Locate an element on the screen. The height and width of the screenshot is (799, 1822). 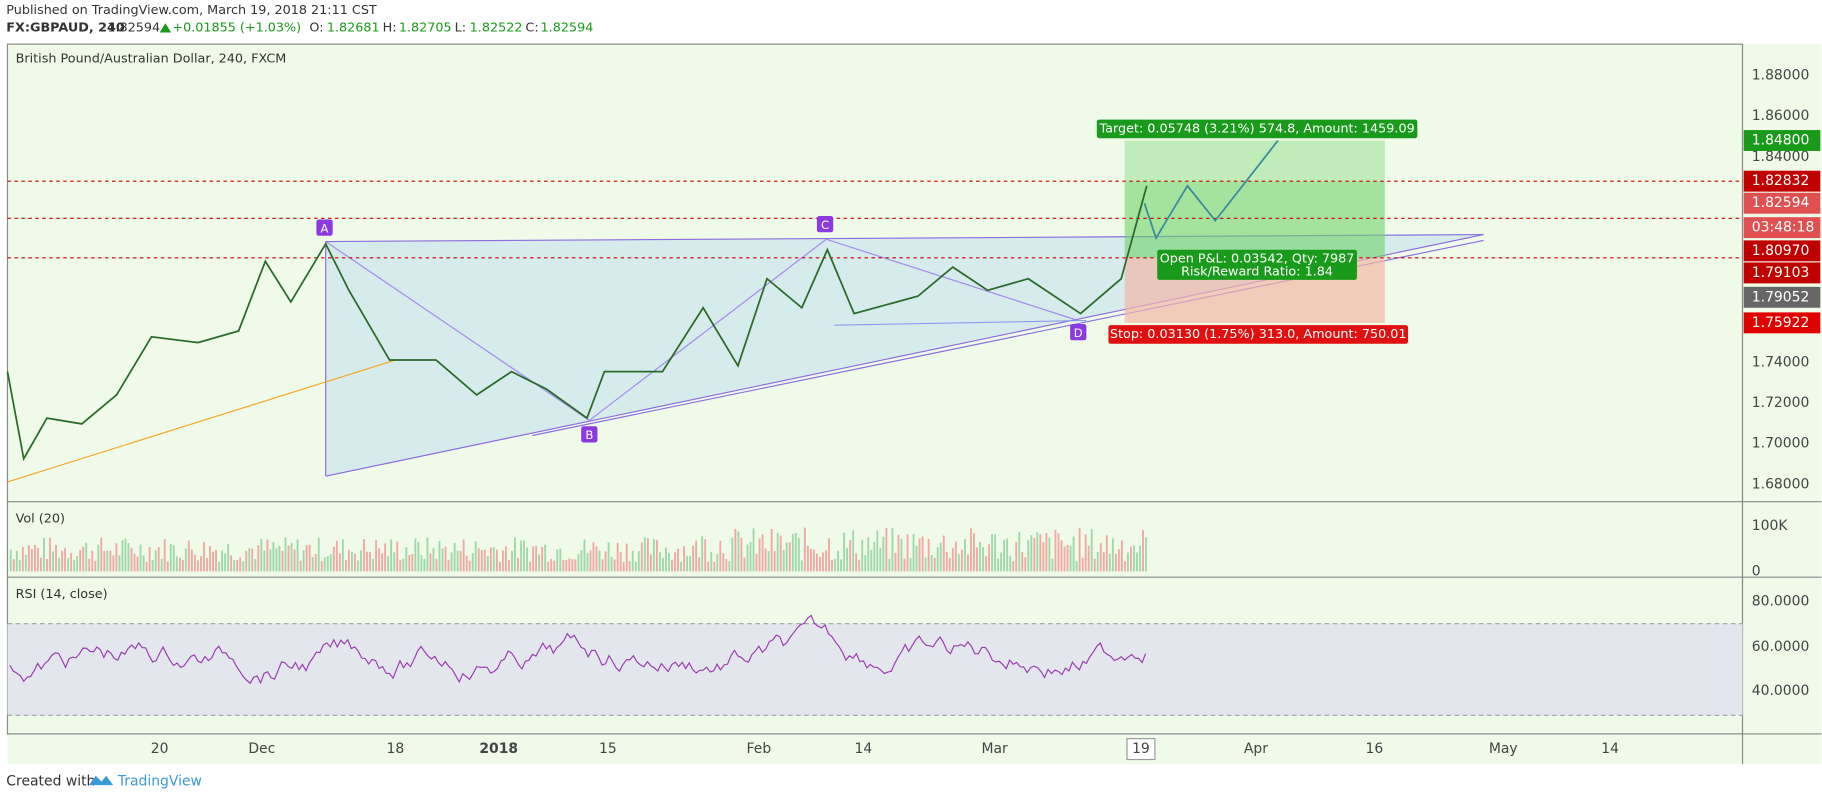
price-badge-label: 1.80970 is located at coordinates (1781, 251).